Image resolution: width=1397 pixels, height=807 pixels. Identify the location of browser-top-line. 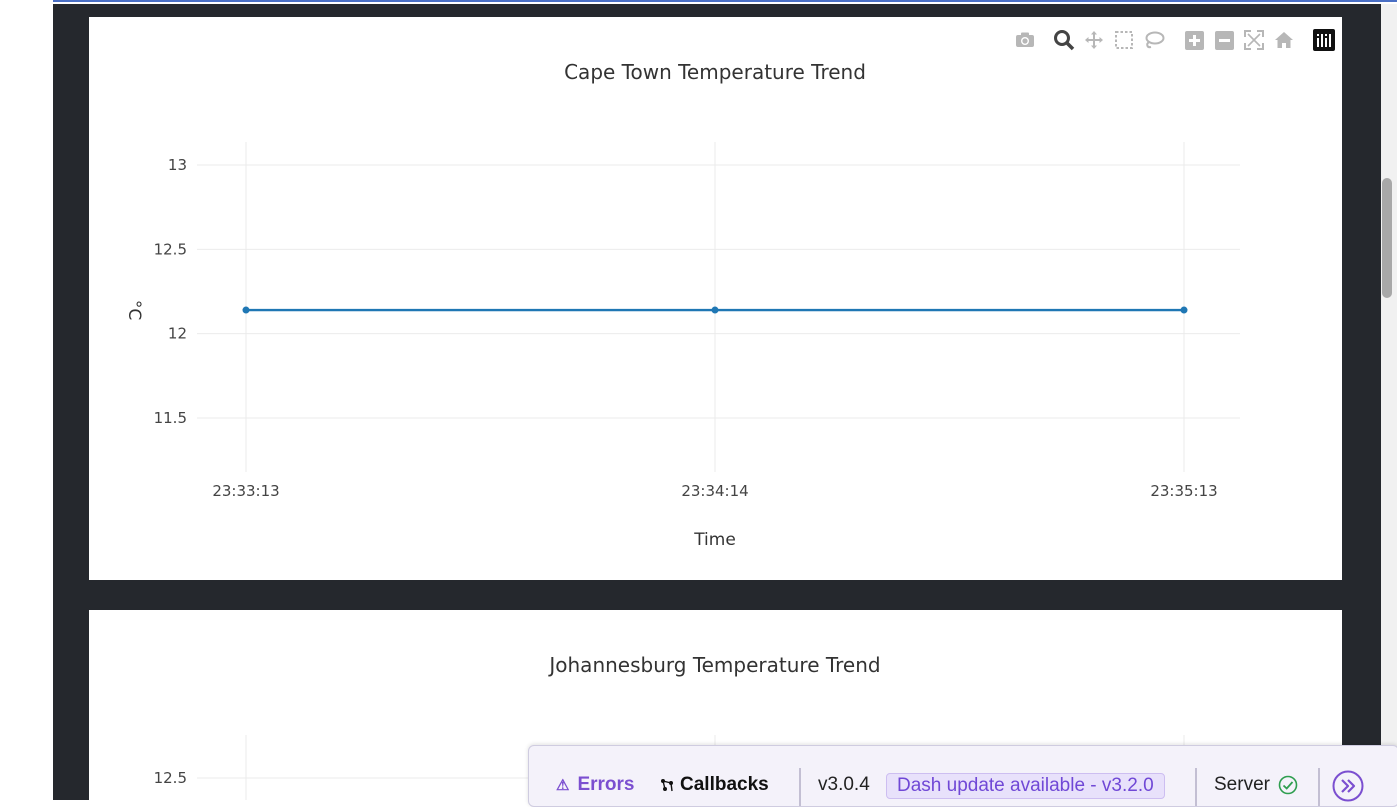
(725, 1).